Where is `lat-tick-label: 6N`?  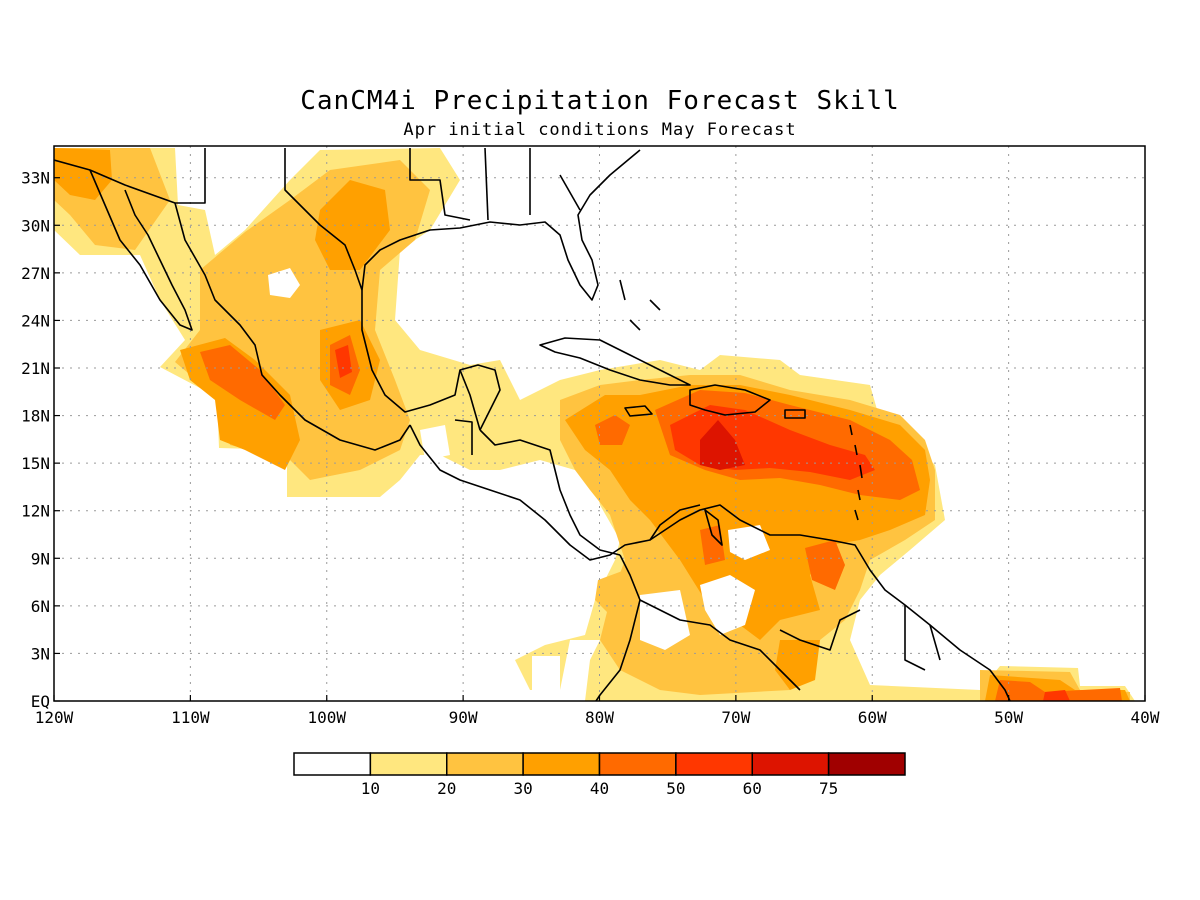
lat-tick-label: 6N is located at coordinates (40, 606).